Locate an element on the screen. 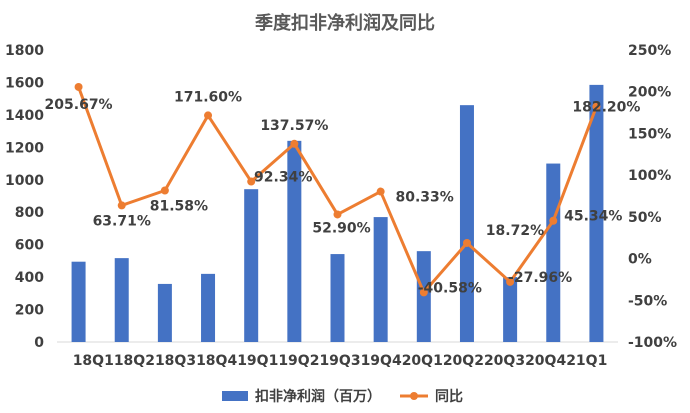  line-point-18Q3 is located at coordinates (164, 190).